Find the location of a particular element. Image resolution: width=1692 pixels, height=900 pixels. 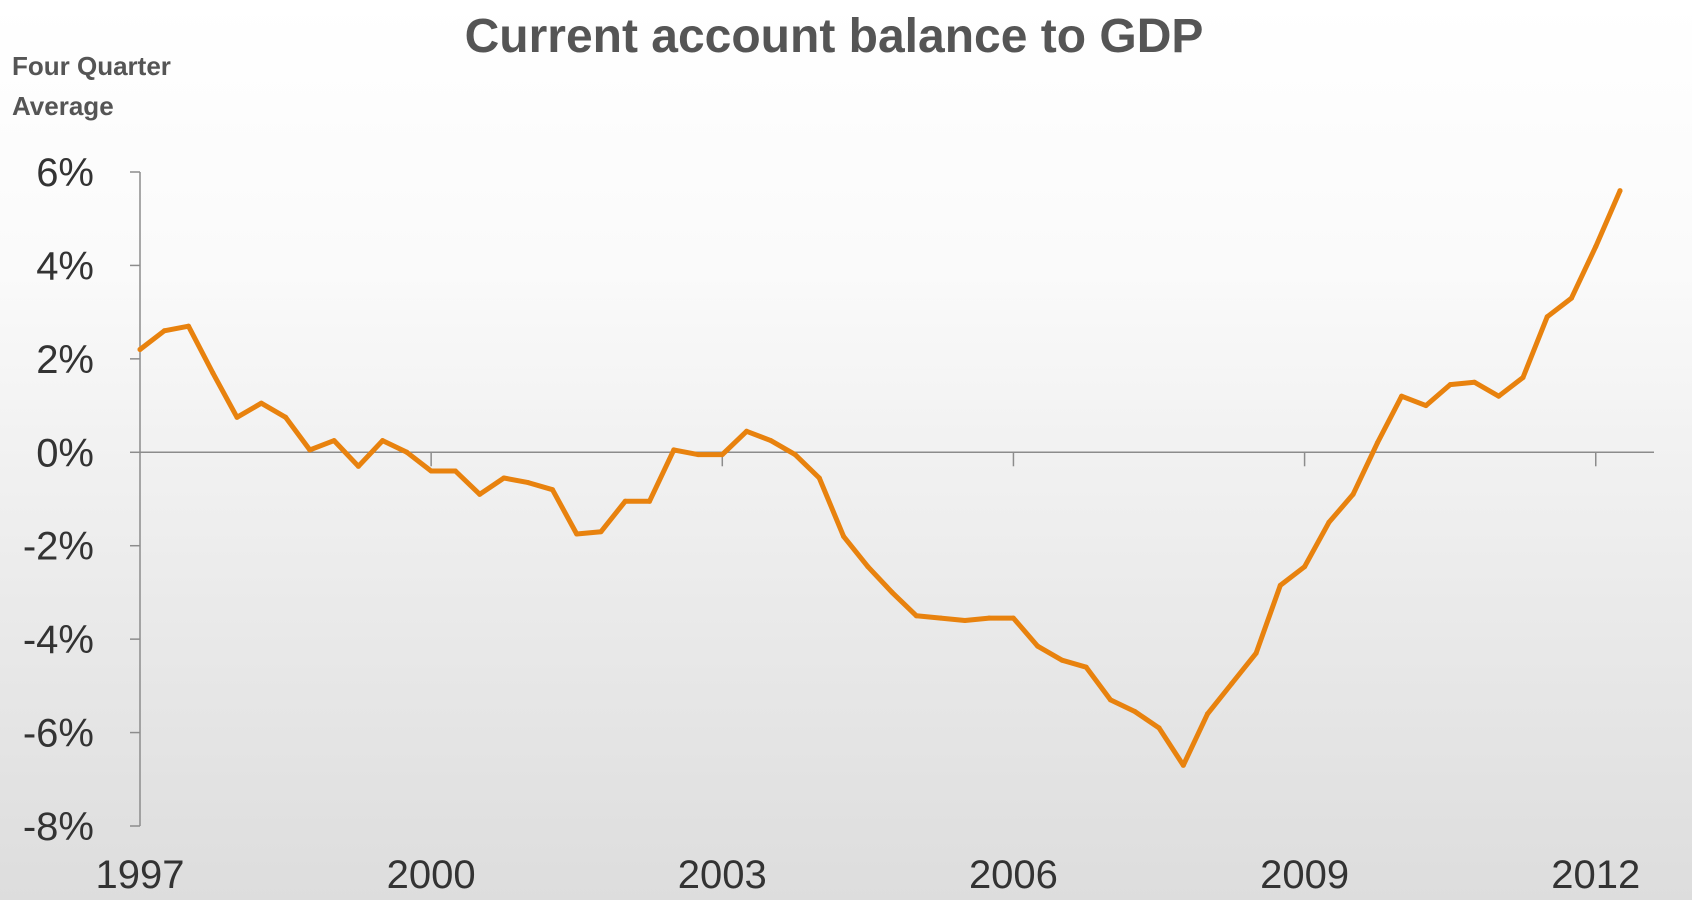

y-tick-label: -2% is located at coordinates (58, 547).